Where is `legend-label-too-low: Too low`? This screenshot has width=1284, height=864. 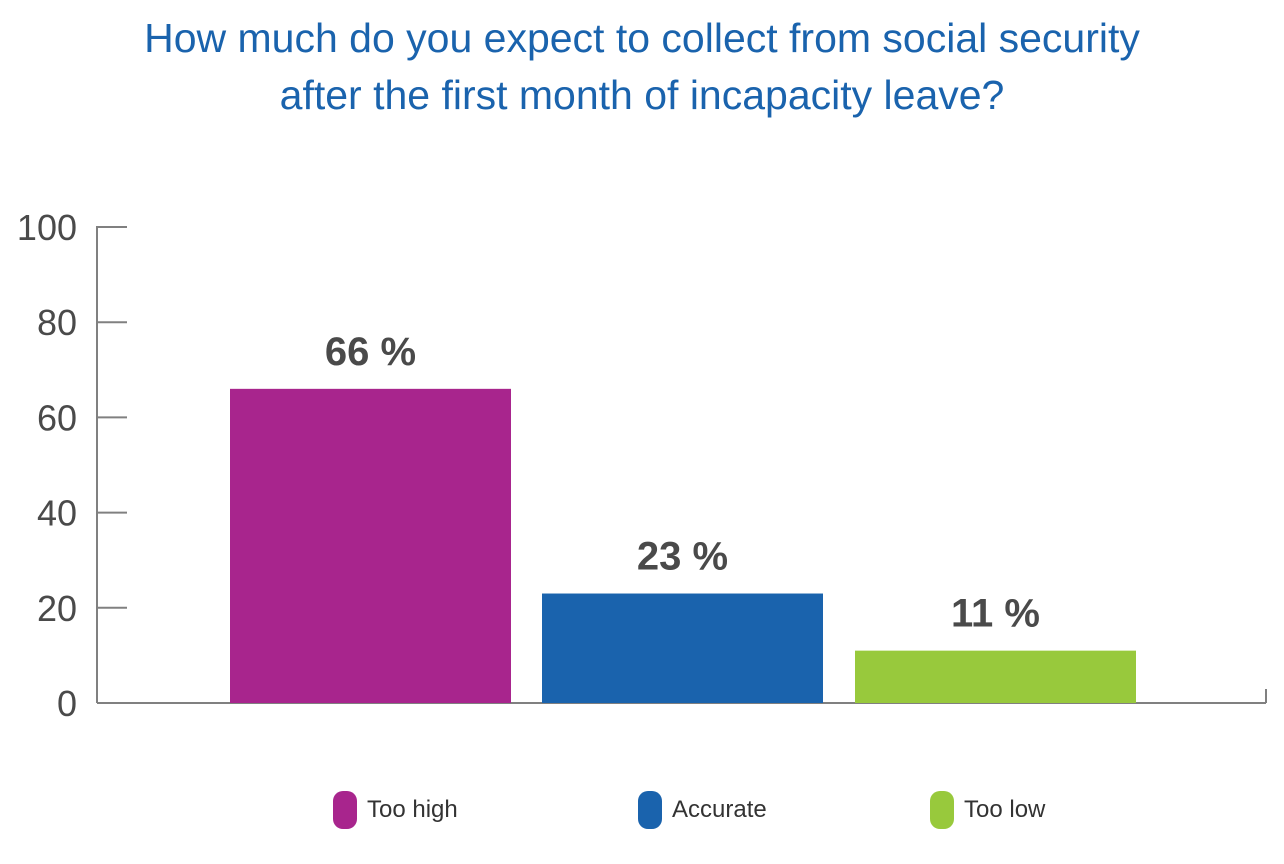
legend-label-too-low: Too low is located at coordinates (1005, 809).